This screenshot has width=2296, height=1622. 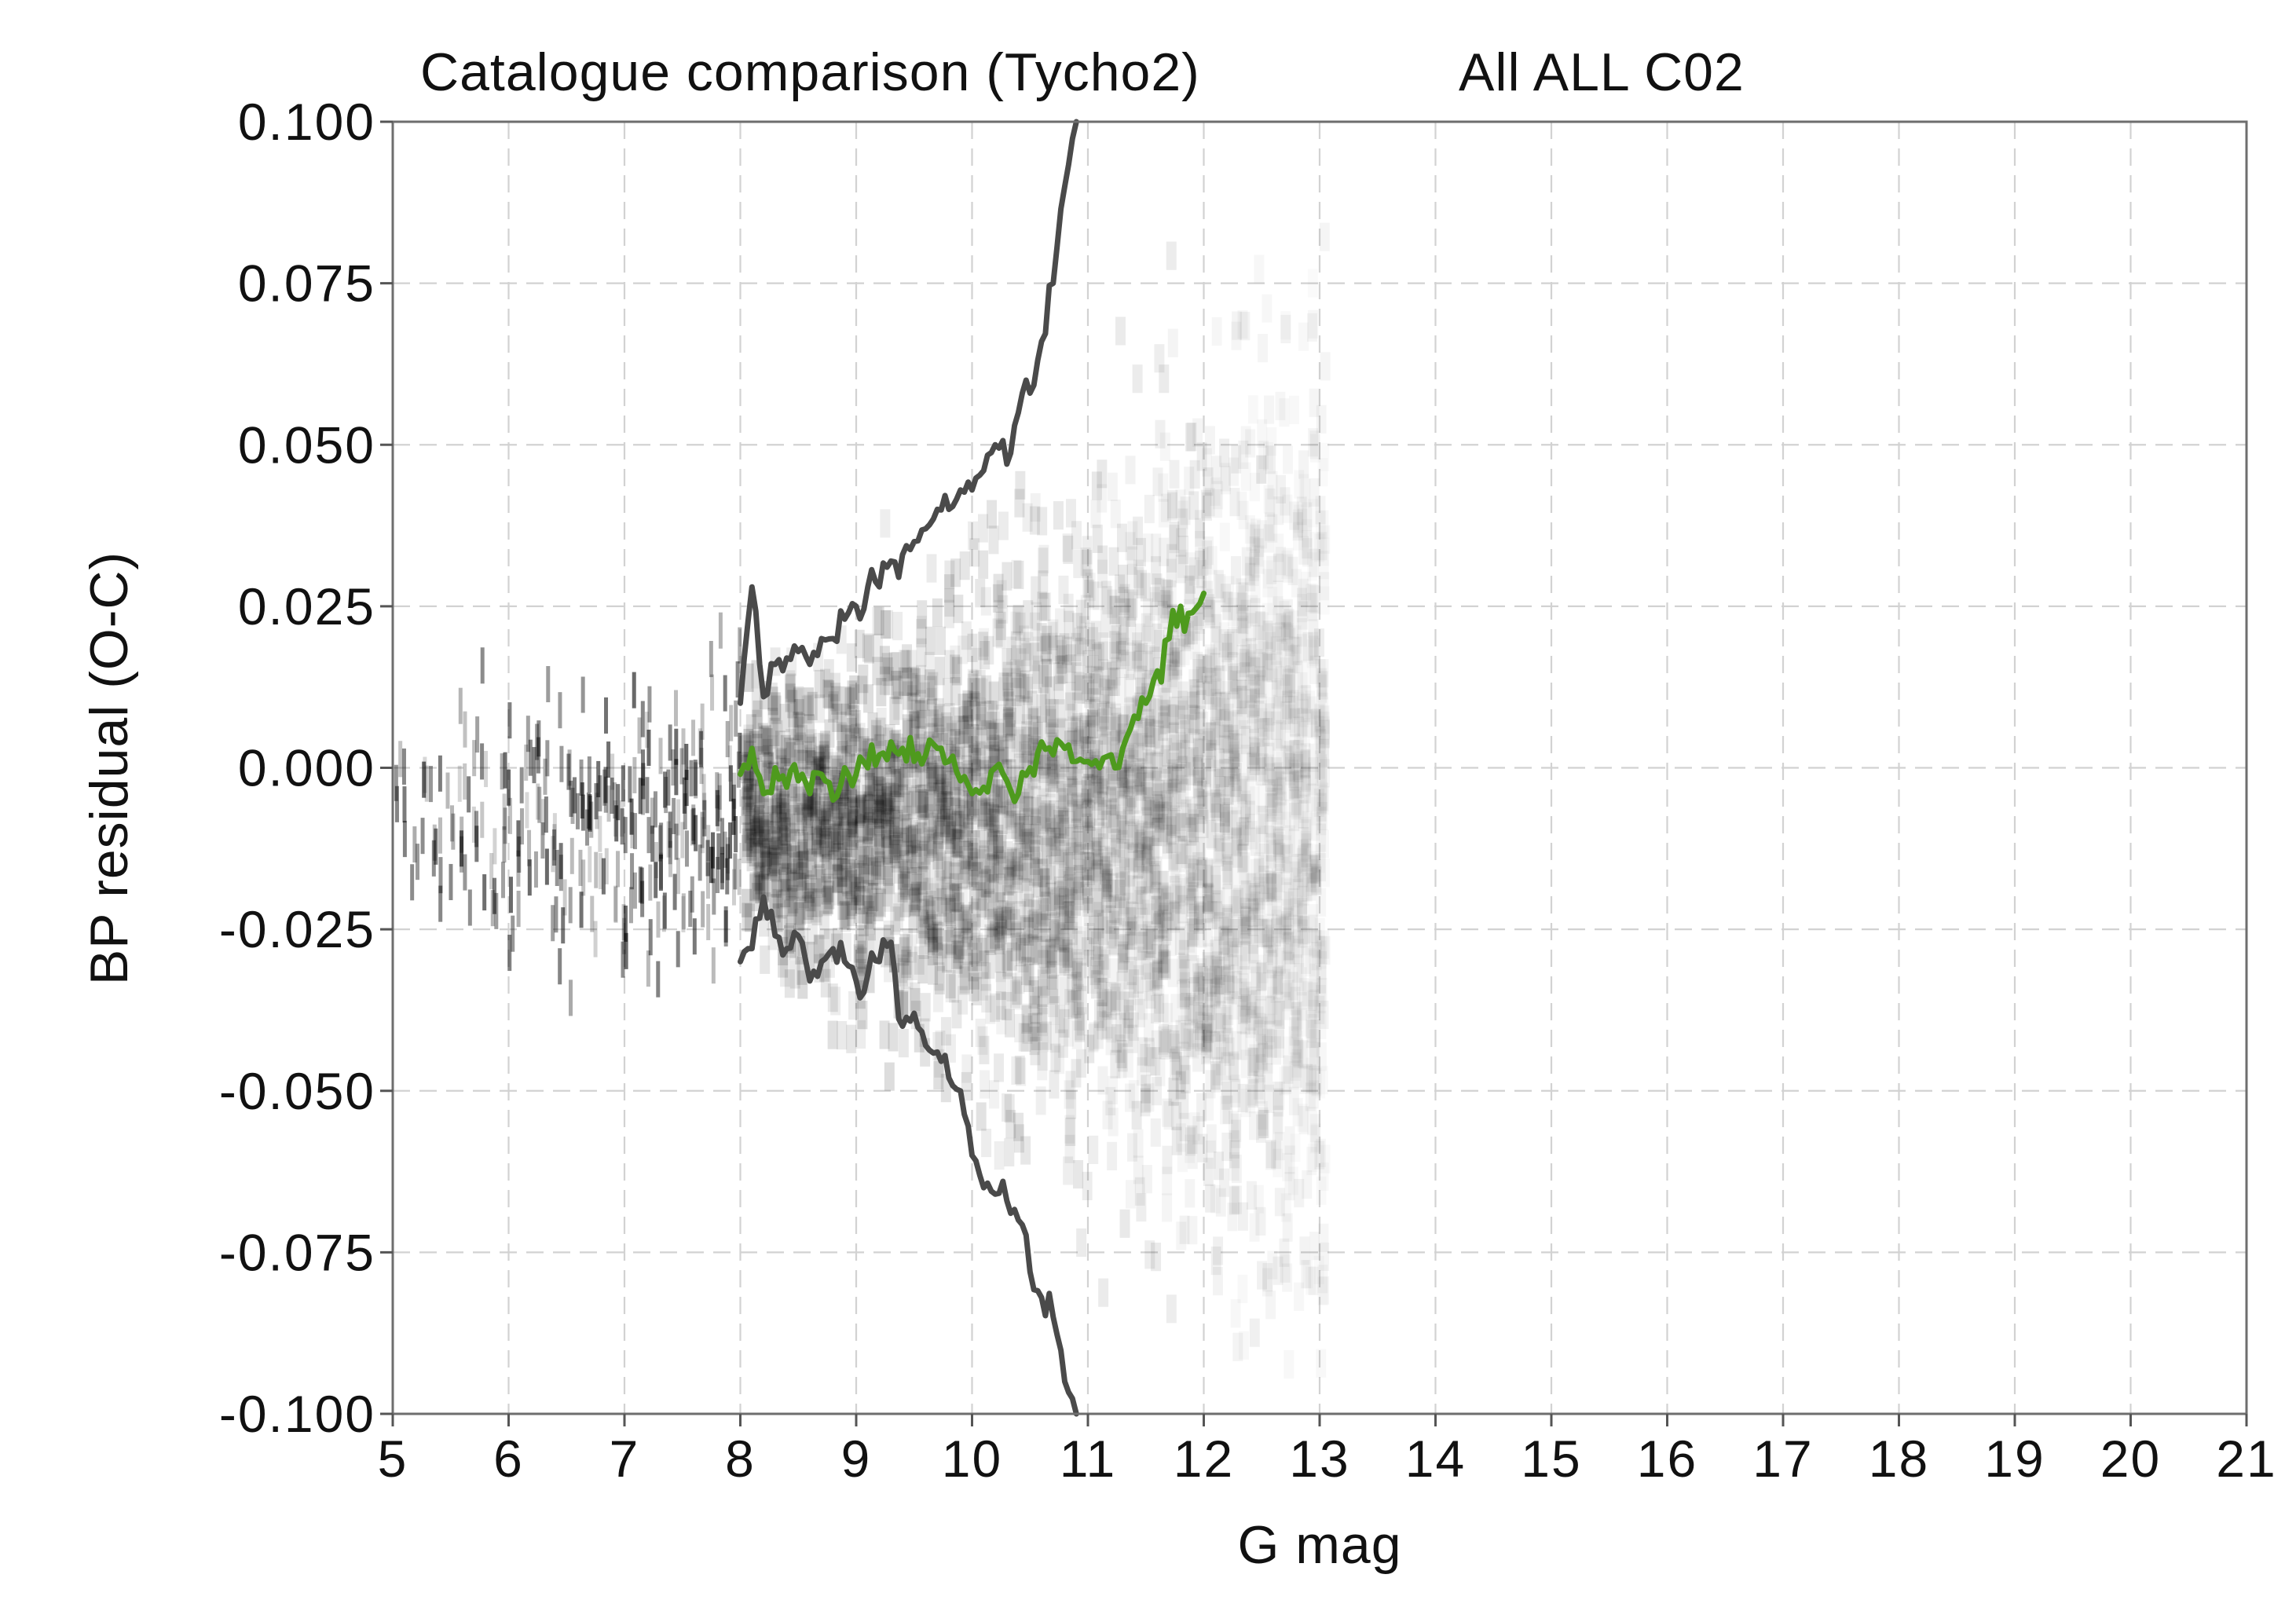 I want to click on x-axis-label: G mag, so click(x=1319, y=1545).